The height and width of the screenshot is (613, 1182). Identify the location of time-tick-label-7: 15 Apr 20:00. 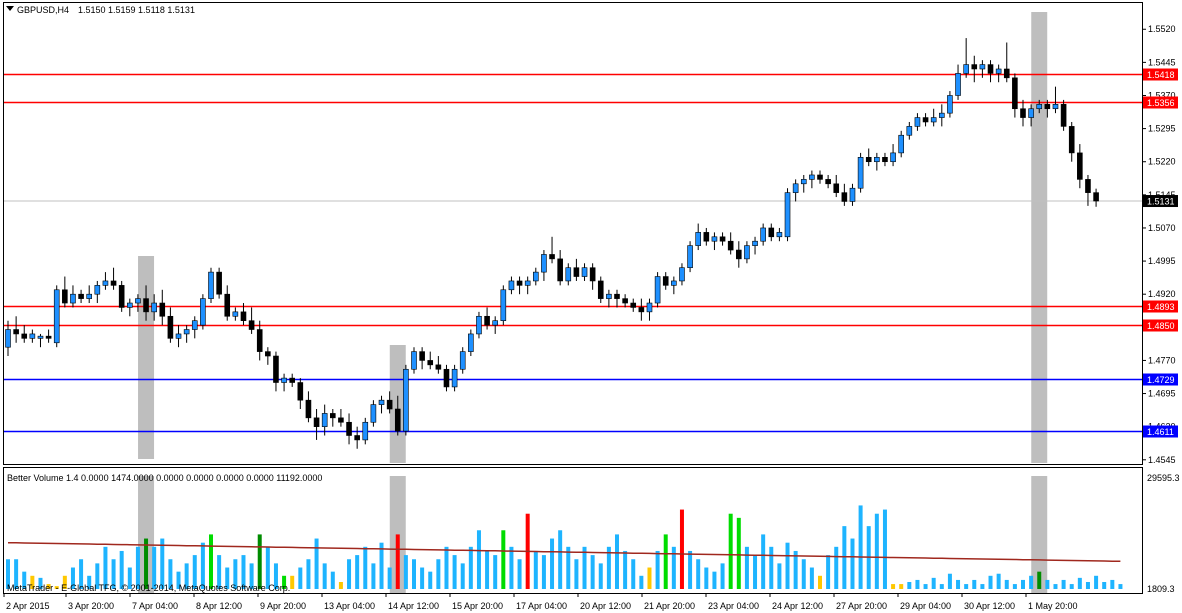
(477, 606).